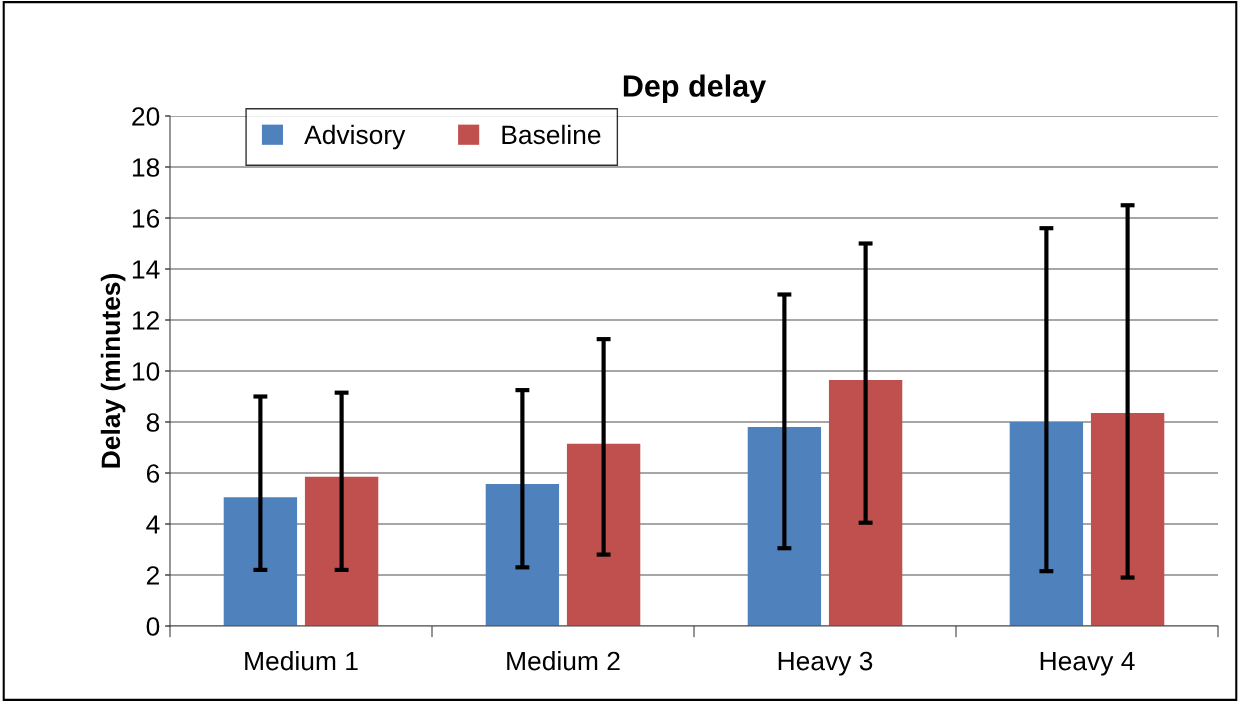 Image resolution: width=1240 pixels, height=702 pixels. Describe the element at coordinates (145, 320) in the screenshot. I see `y-tick-label: 12` at that location.